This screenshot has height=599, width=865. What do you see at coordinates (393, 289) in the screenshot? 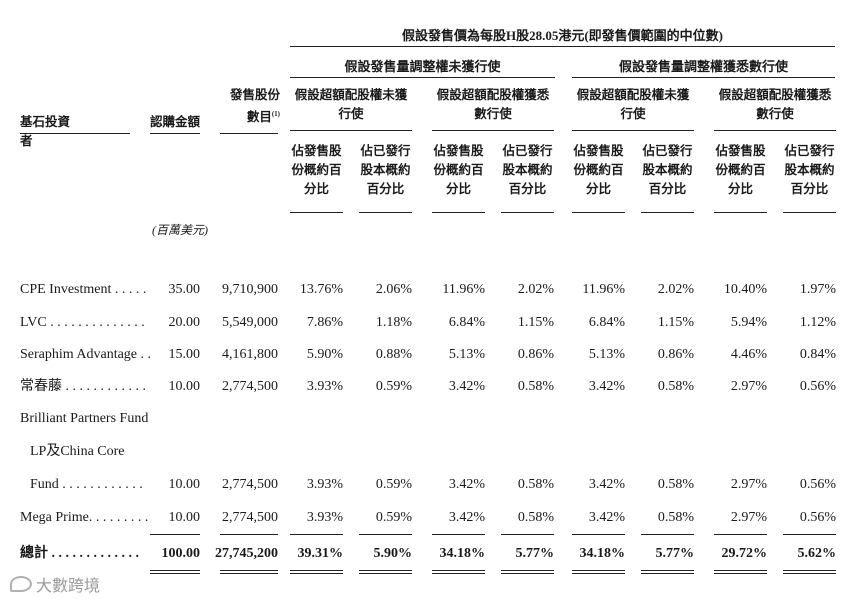
I see `pct-of-issued-capital: 2.06%` at bounding box center [393, 289].